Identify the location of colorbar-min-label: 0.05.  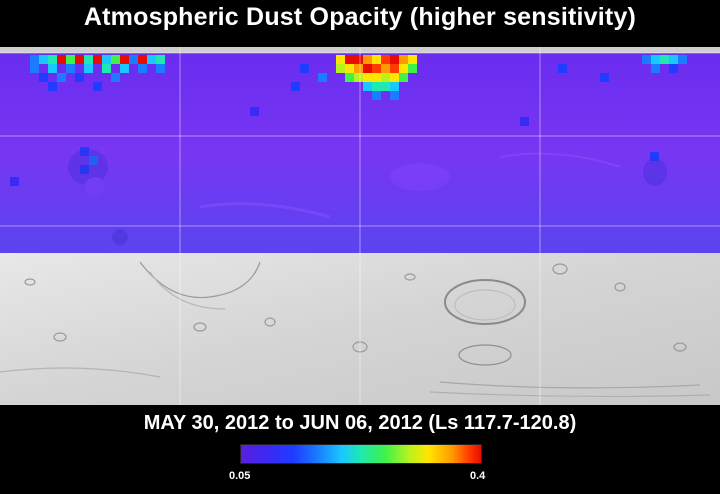
(240, 476).